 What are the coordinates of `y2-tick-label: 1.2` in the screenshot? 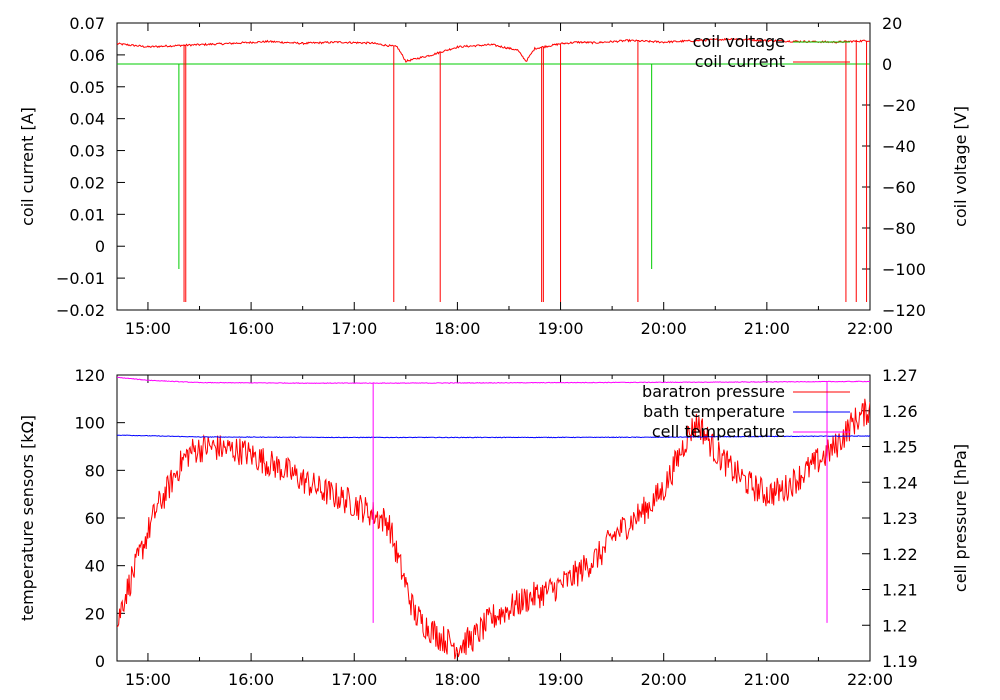 It's located at (894, 625).